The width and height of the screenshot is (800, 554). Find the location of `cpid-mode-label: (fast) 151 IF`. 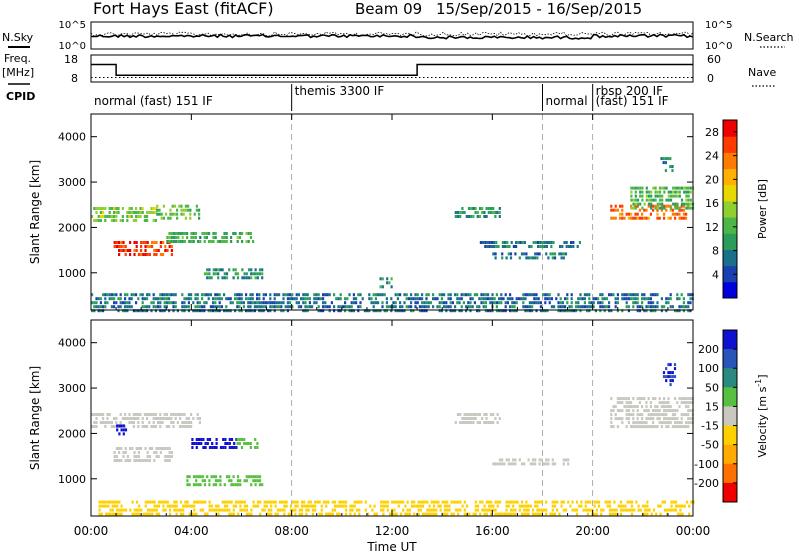

cpid-mode-label: (fast) 151 IF is located at coordinates (632, 101).